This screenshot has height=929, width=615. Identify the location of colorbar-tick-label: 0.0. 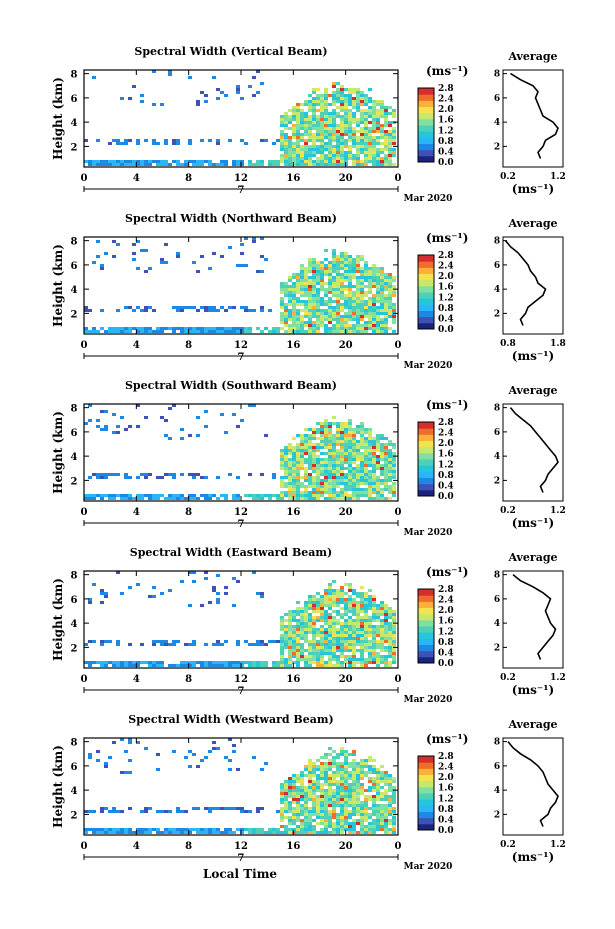
(446, 664).